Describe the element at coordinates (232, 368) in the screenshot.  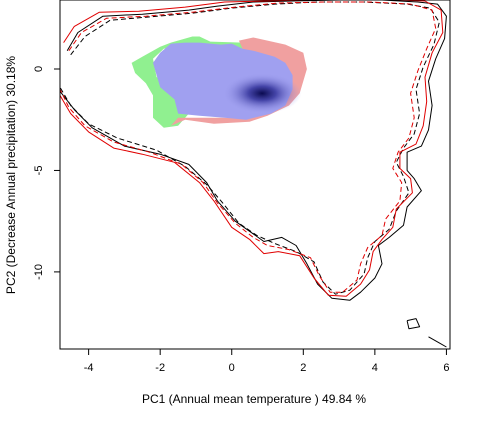
I see `x-tick-label: 0` at that location.